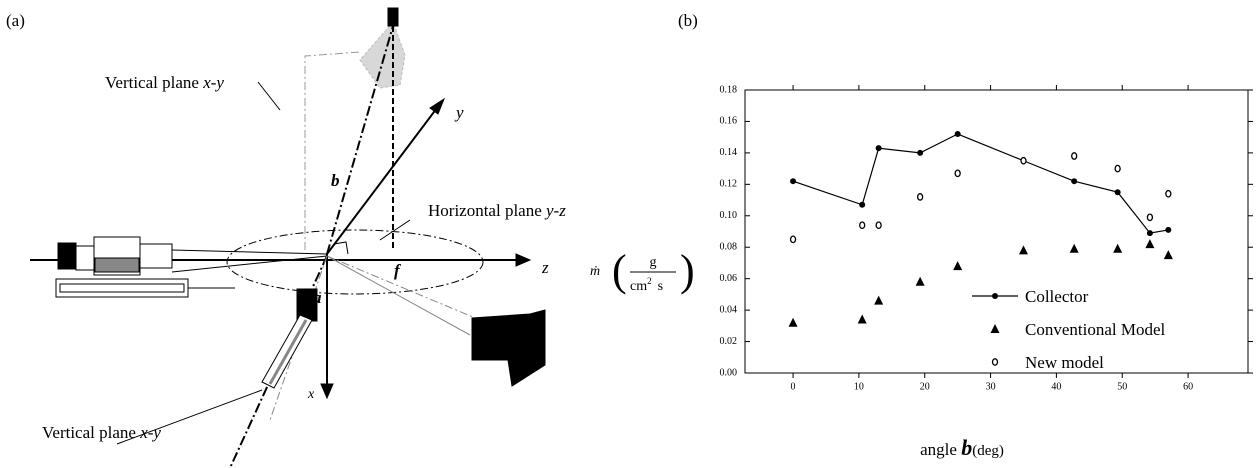 This screenshot has width=1260, height=468. Describe the element at coordinates (335, 180) in the screenshot. I see `angle-label: b` at that location.